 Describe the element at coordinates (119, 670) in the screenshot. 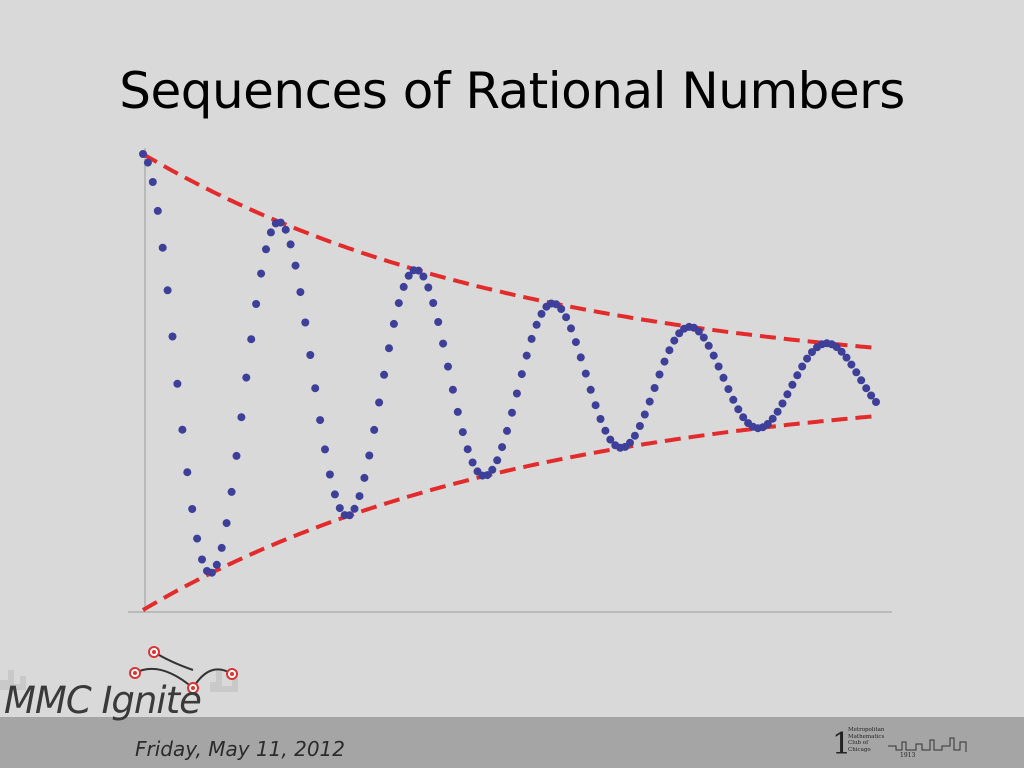

I see `ignite-logo-icon` at that location.